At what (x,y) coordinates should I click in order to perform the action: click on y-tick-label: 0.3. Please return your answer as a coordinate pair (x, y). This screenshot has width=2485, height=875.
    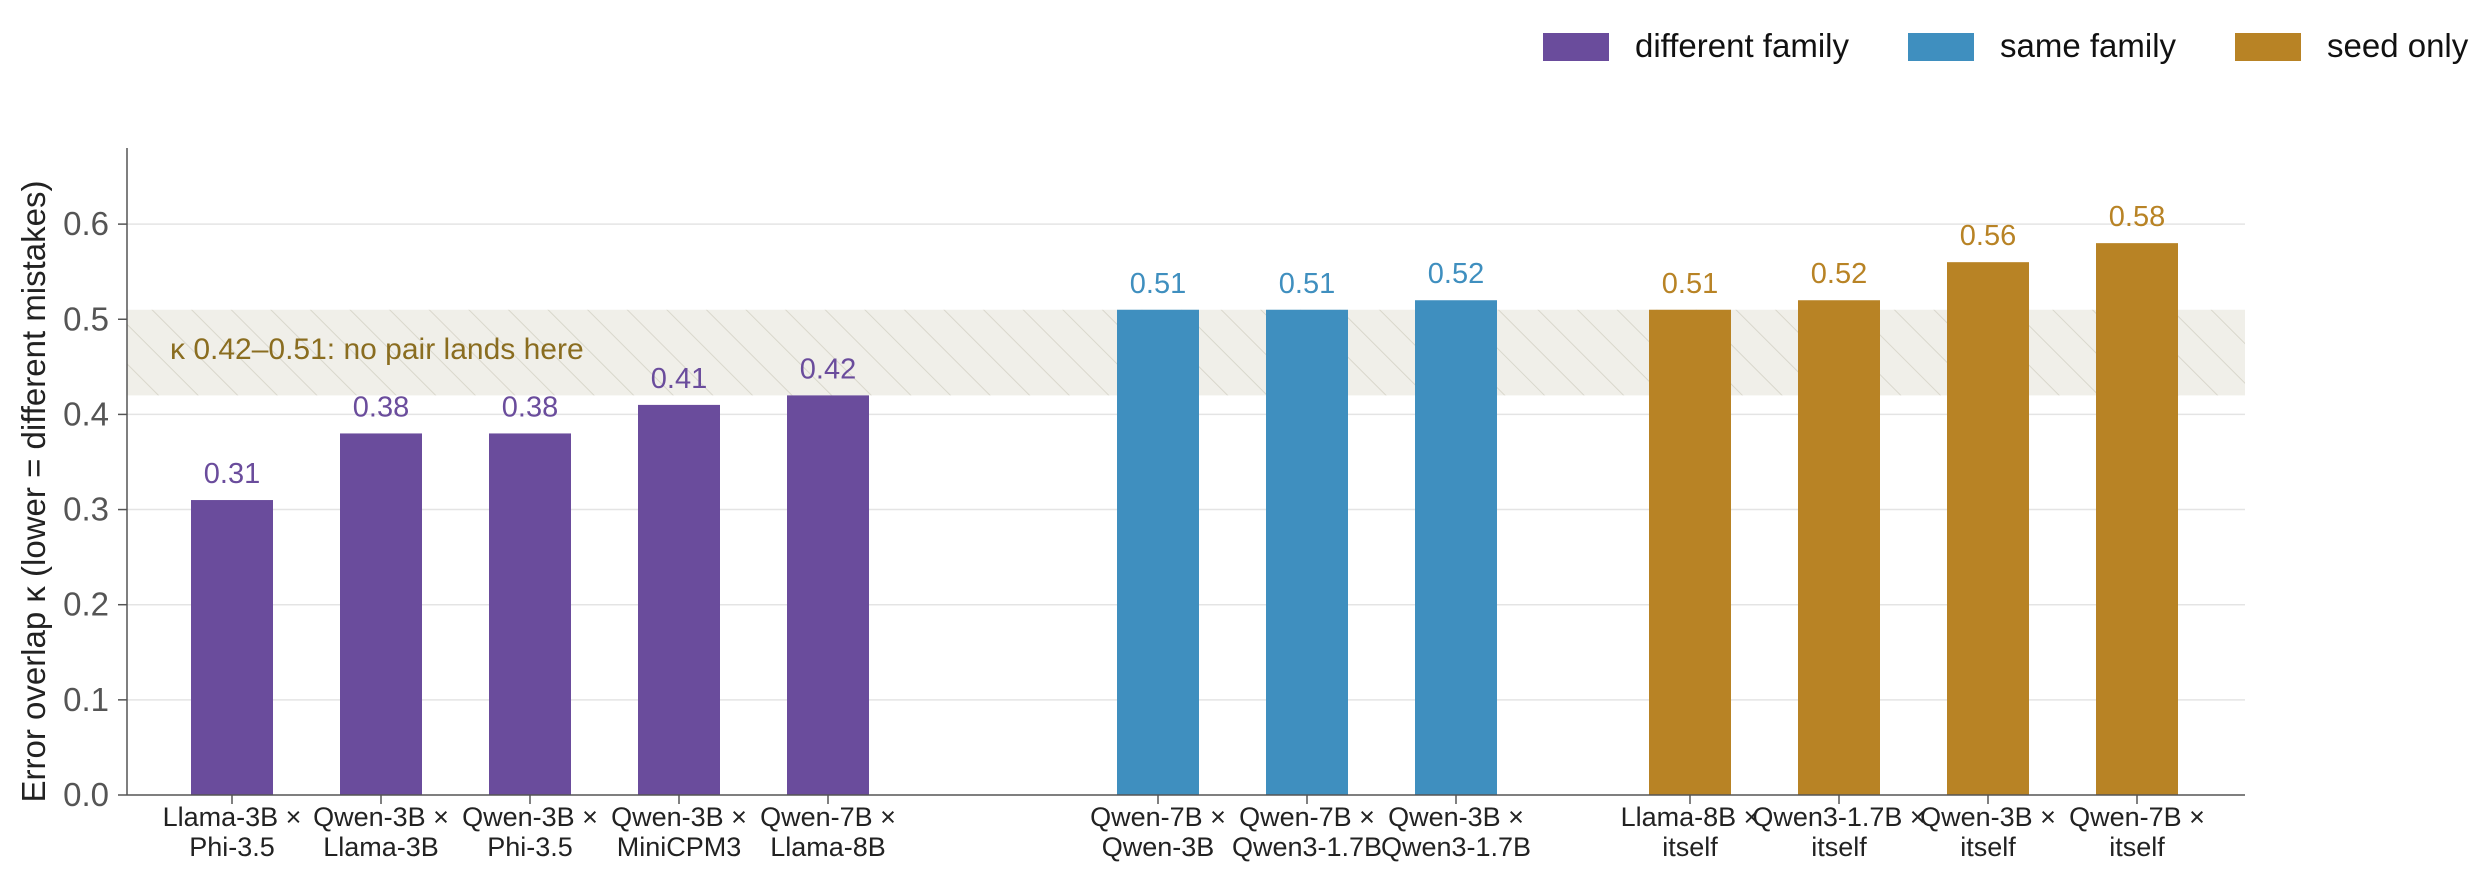
    Looking at the image, I should click on (86, 509).